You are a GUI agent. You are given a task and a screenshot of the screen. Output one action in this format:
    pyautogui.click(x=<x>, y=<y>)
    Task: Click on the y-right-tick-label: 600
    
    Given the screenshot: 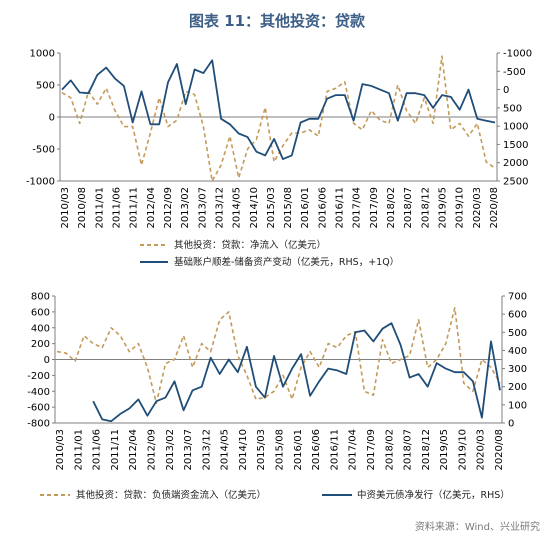 What is the action you would take?
    pyautogui.click(x=517, y=315)
    